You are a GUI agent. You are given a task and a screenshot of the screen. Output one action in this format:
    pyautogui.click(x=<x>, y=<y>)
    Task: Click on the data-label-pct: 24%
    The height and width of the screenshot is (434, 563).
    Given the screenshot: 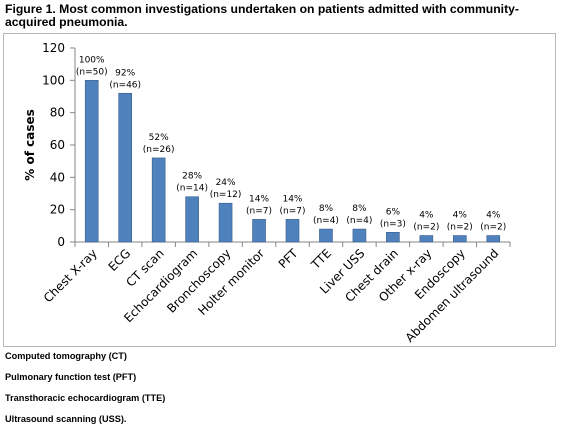 What is the action you would take?
    pyautogui.click(x=226, y=183)
    